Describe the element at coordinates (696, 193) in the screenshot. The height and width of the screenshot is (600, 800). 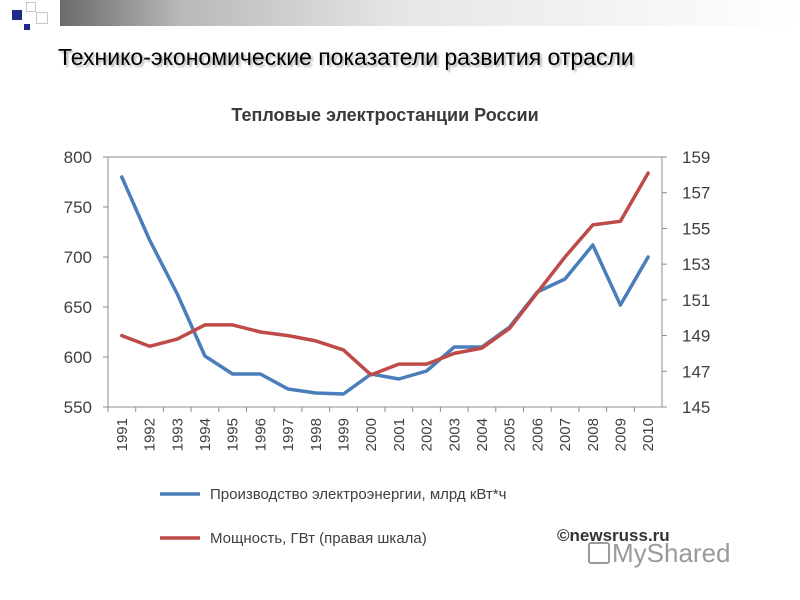
I see `y-right-tick-label: 157` at that location.